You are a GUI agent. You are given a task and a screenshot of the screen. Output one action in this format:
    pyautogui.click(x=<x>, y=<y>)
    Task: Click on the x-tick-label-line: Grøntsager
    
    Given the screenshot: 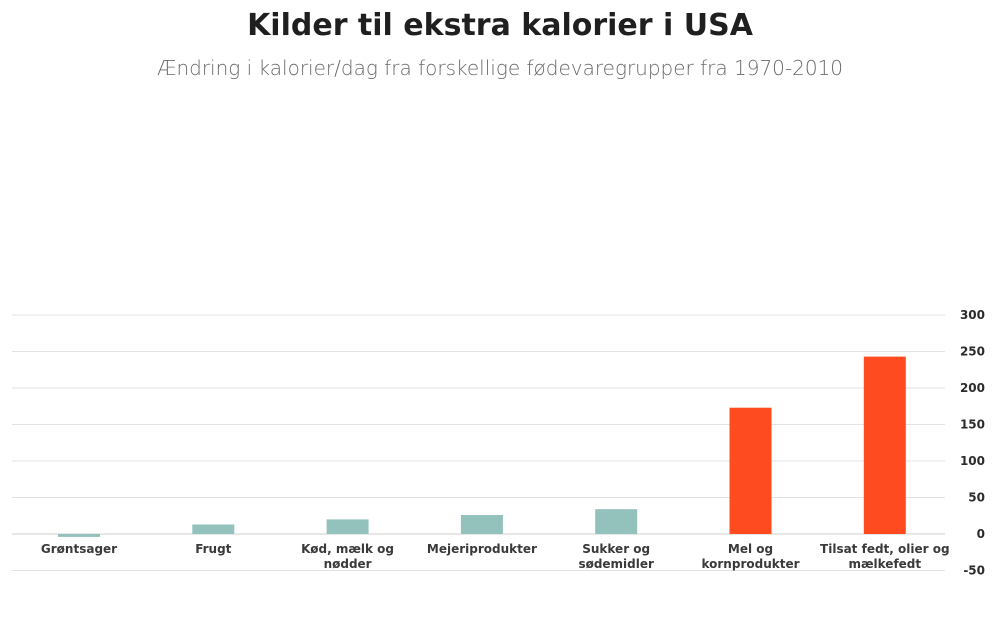 What is the action you would take?
    pyautogui.click(x=79, y=549)
    